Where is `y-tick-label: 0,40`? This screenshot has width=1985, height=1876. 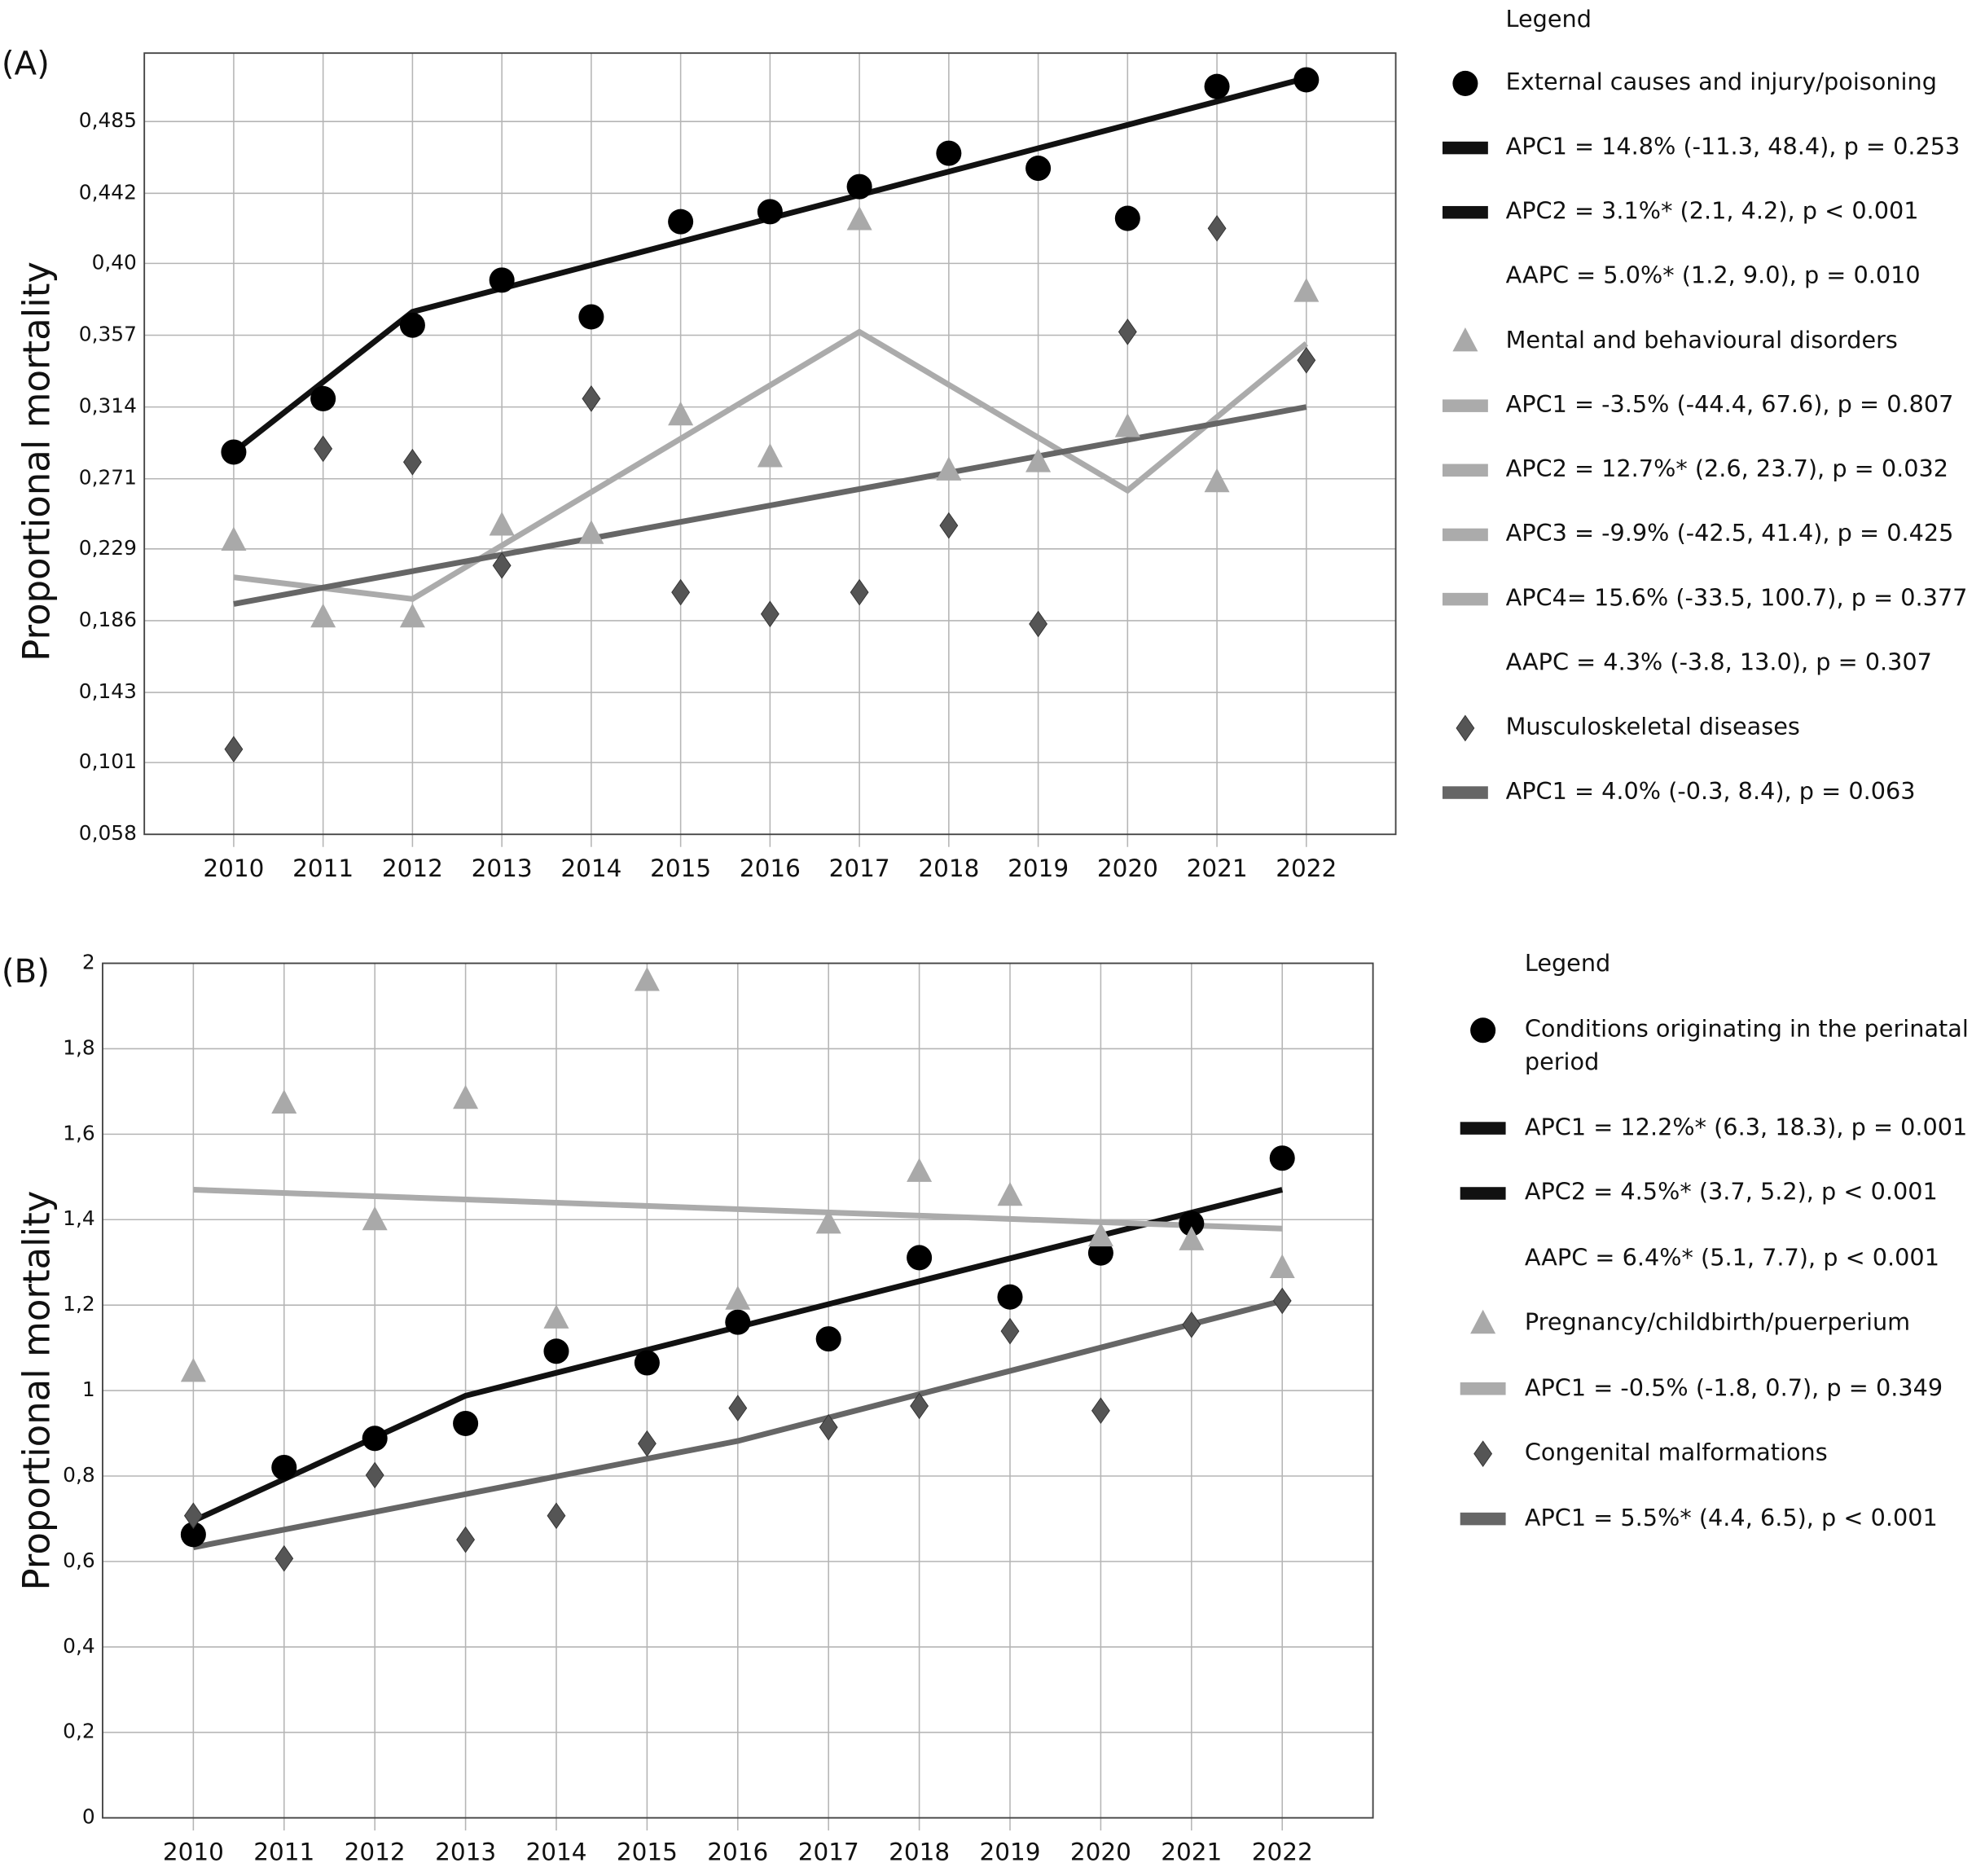 y-tick-label: 0,40 is located at coordinates (114, 262).